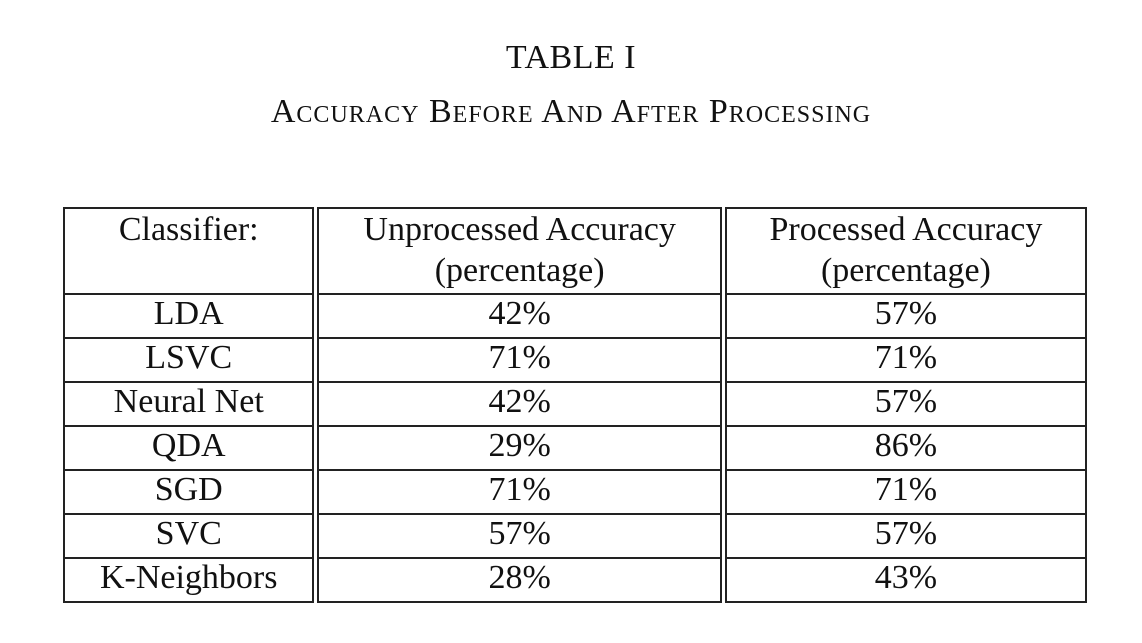 This screenshot has width=1142, height=643. I want to click on table-row: QDA 29% 86%, so click(575, 448).